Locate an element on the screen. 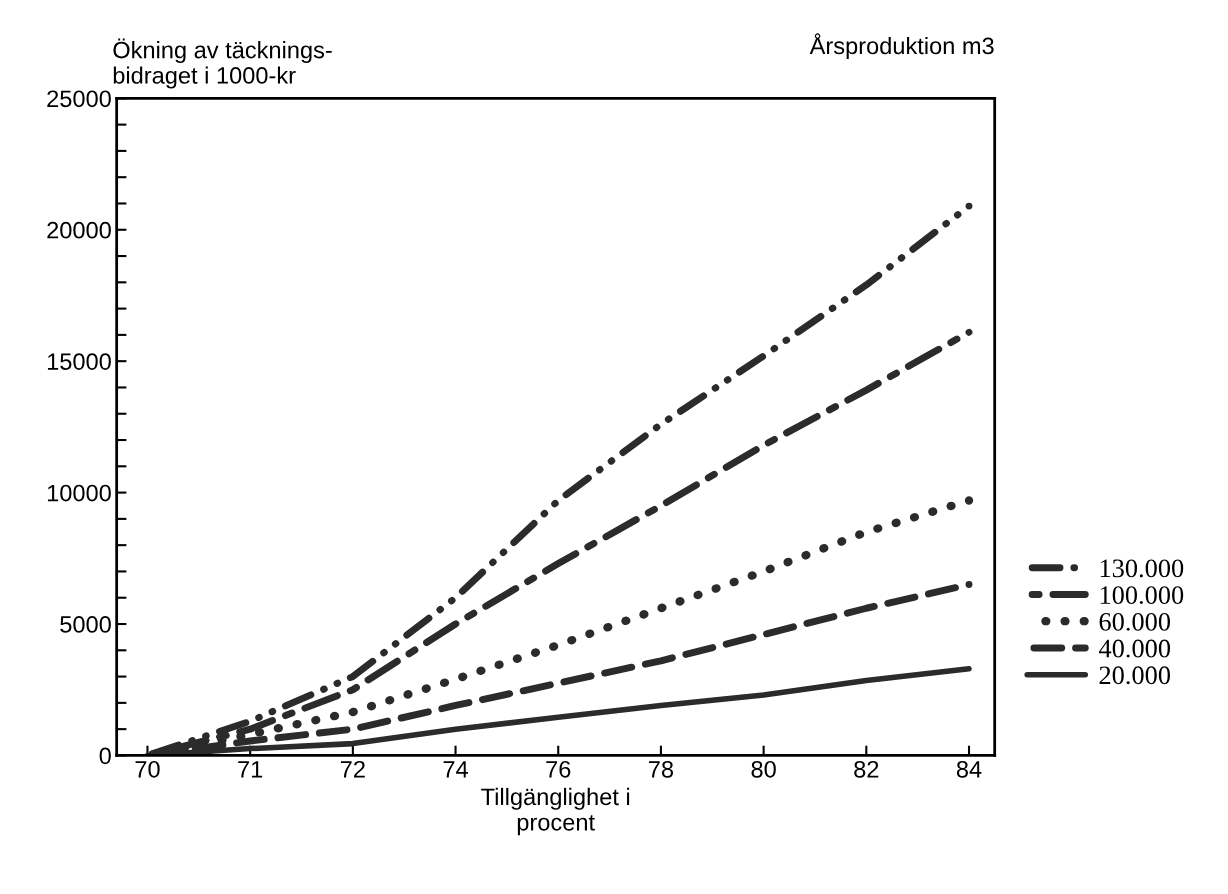 The image size is (1228, 894). y-tick-label: 0 is located at coordinates (105, 756).